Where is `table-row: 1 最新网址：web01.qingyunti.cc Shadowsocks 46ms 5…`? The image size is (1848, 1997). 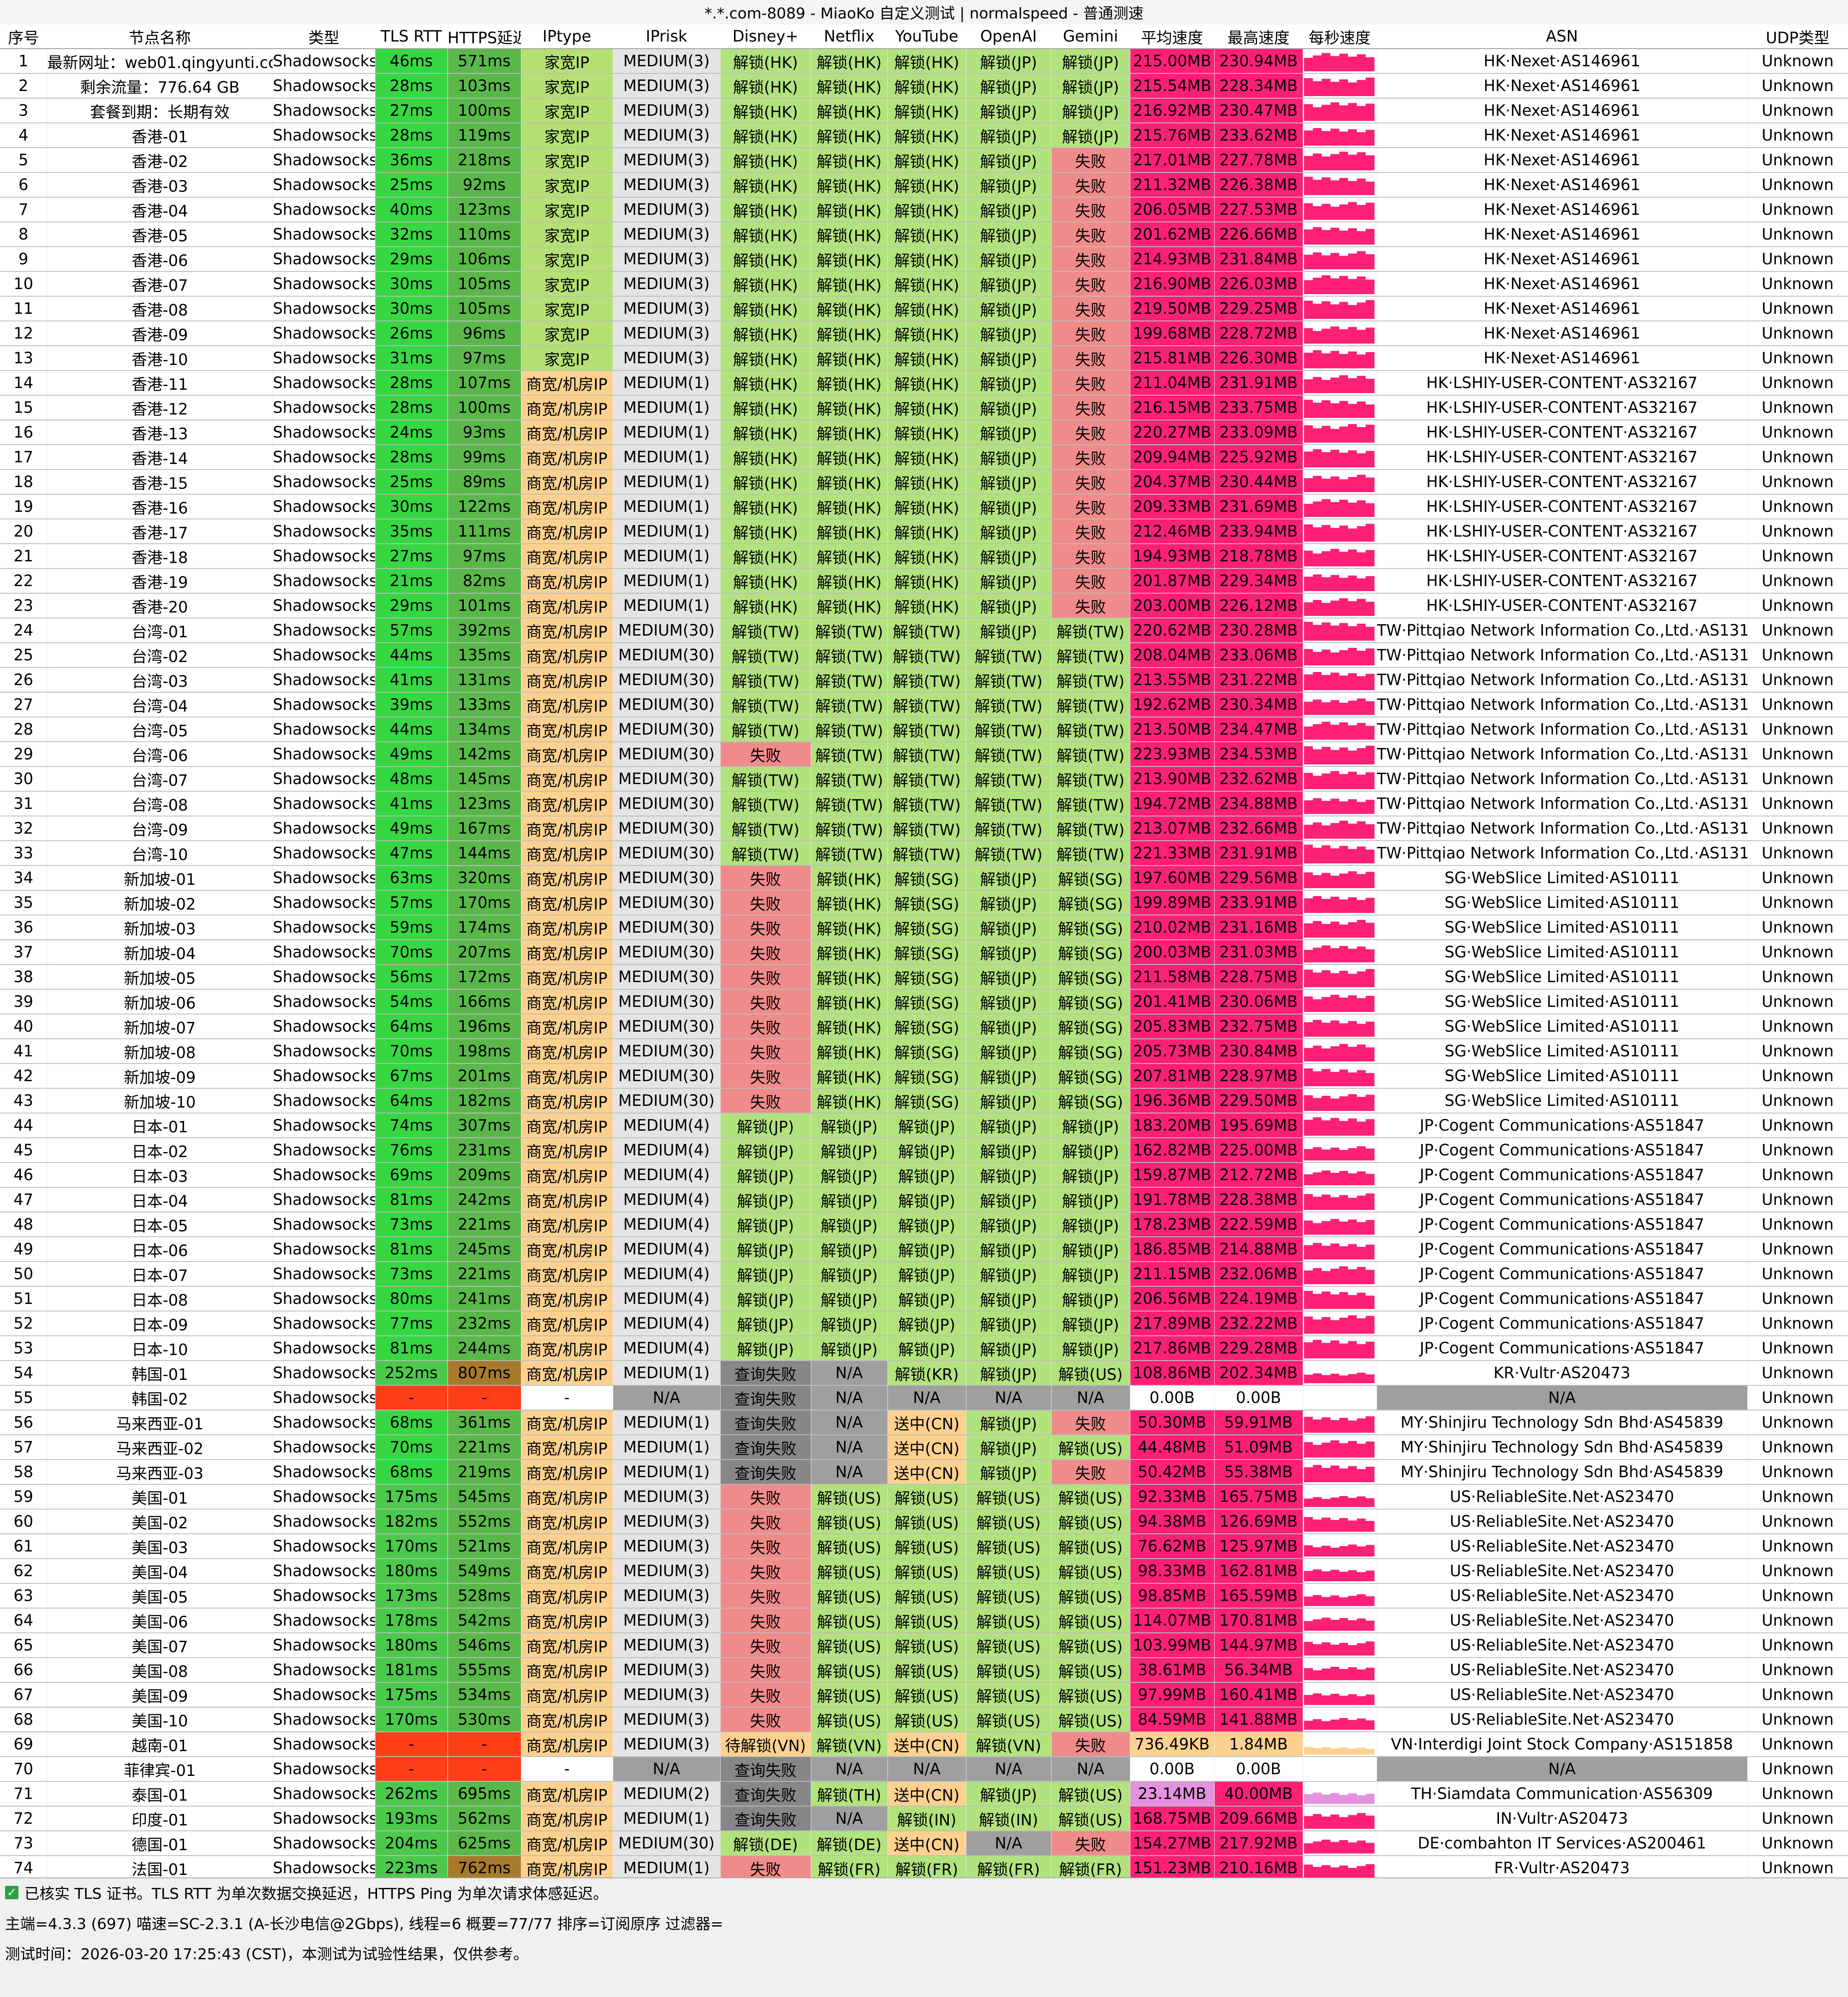
table-row: 1 最新网址：web01.qingyunti.cc Shadowsocks 46ms 5… is located at coordinates (924, 61).